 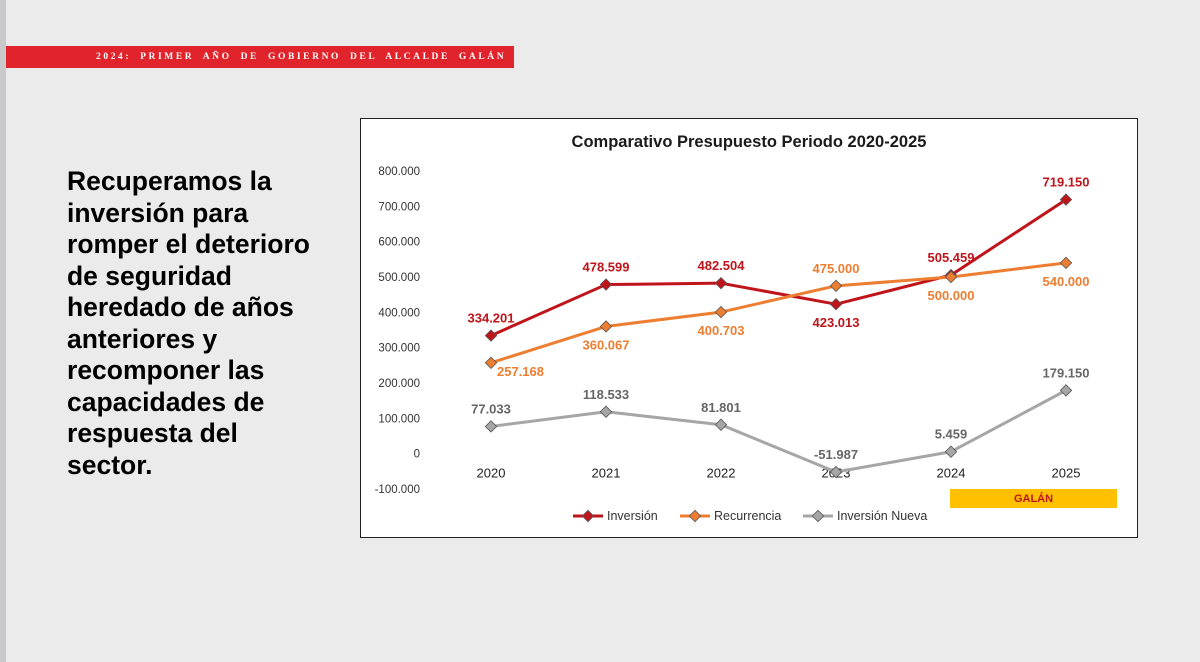 I want to click on series-line-inversión, so click(x=778, y=267).